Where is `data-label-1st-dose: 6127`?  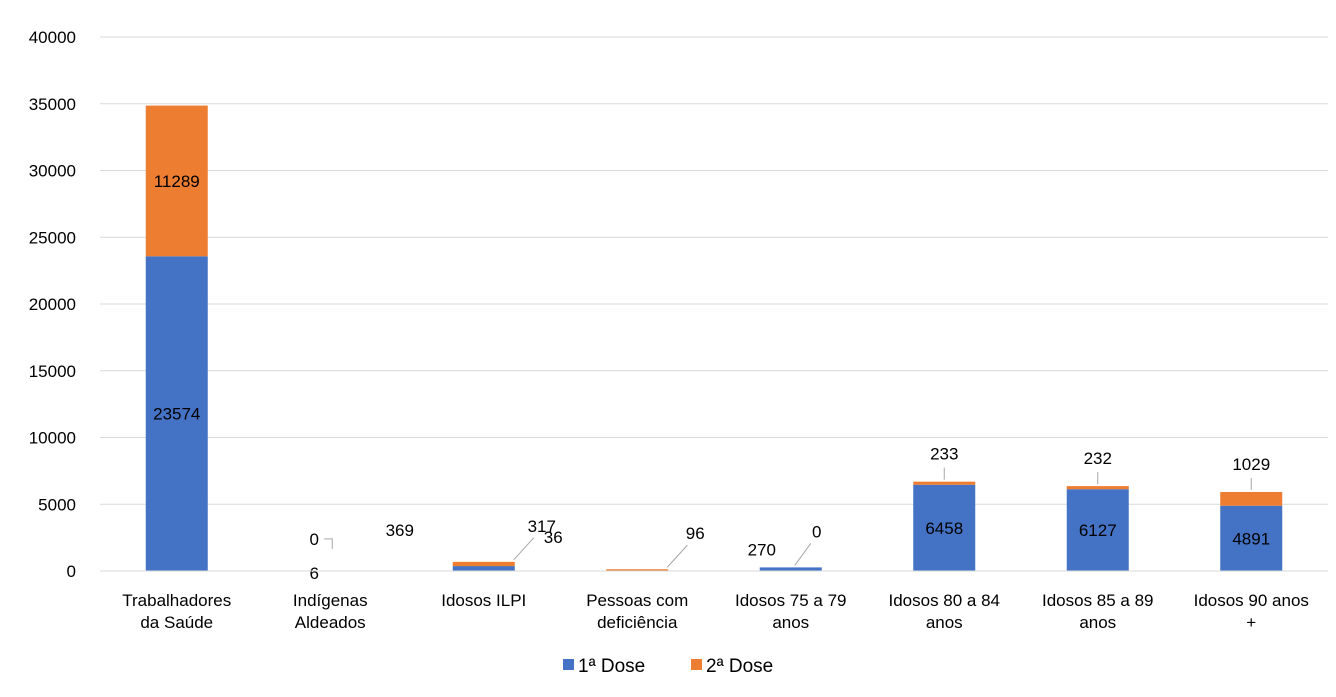 data-label-1st-dose: 6127 is located at coordinates (1098, 530).